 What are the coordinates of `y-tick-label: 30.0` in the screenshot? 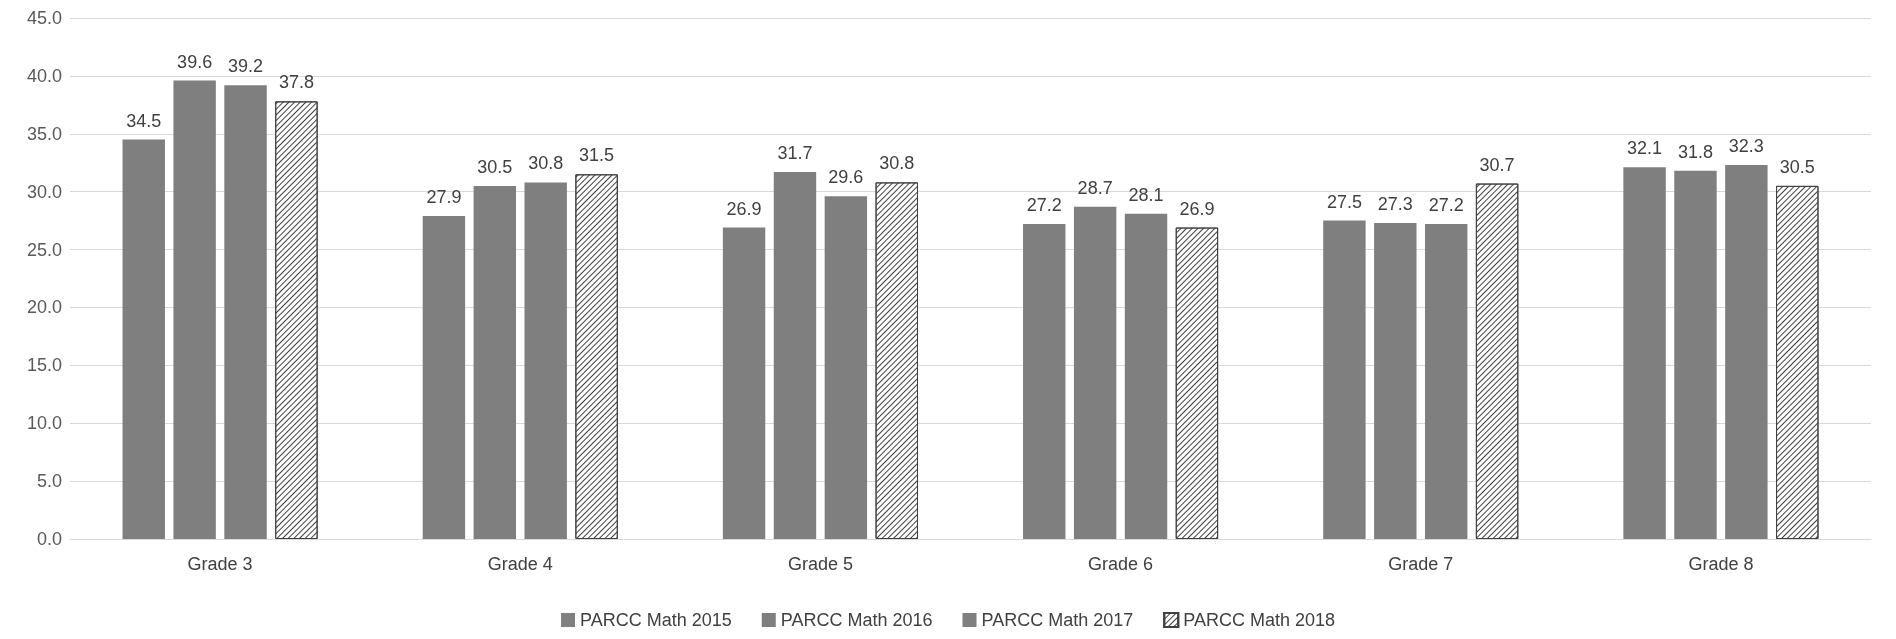 It's located at (44, 191).